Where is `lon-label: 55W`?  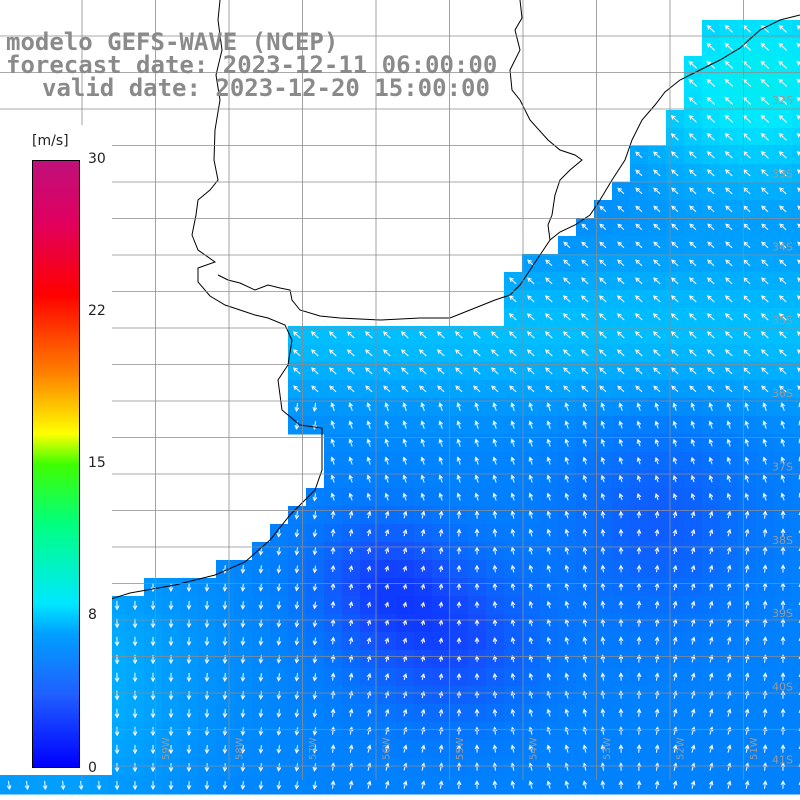
lon-label: 55W is located at coordinates (460, 748).